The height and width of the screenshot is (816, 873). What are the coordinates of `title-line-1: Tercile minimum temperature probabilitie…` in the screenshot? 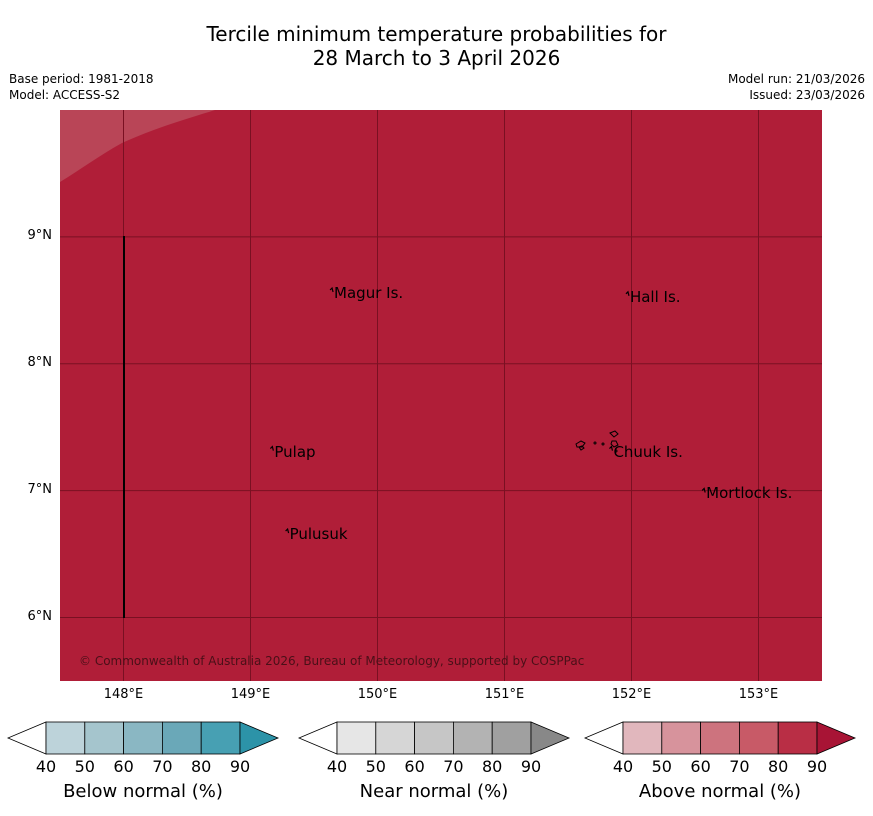 It's located at (436, 34).